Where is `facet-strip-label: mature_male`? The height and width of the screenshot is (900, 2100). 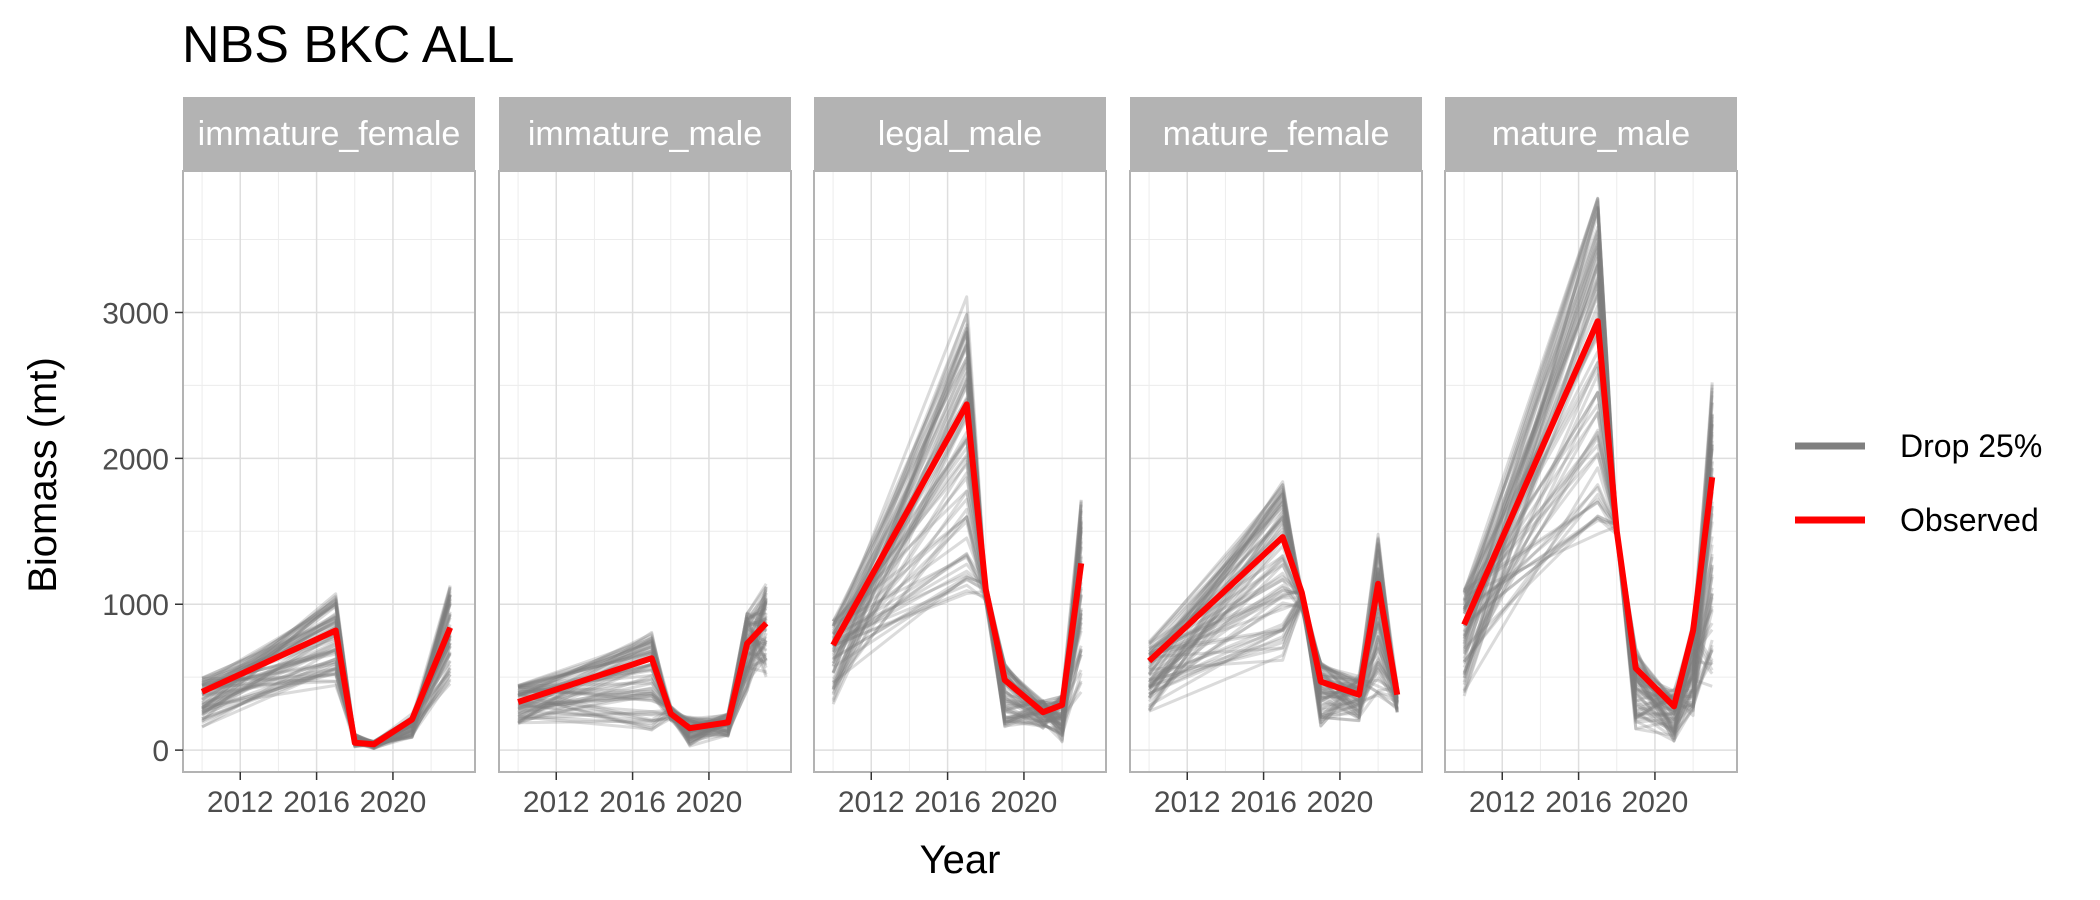 facet-strip-label: mature_male is located at coordinates (1591, 134).